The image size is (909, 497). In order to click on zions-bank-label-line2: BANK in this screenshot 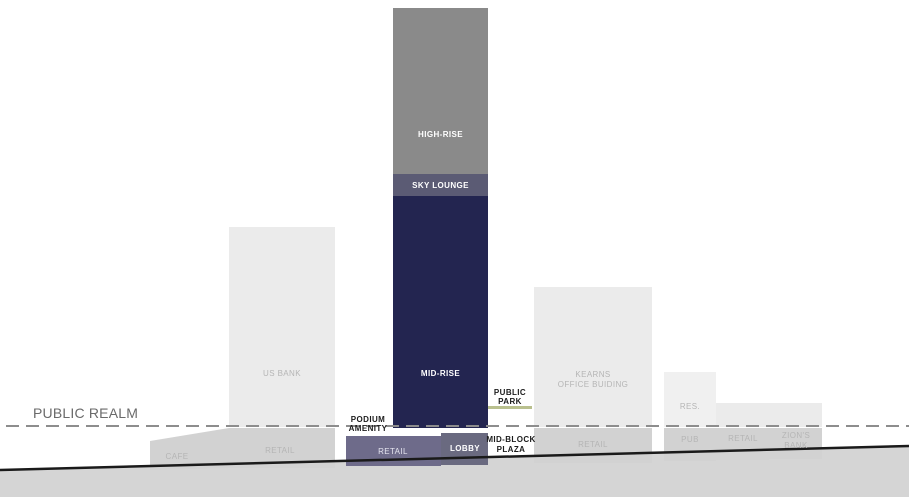, I will do `click(796, 445)`.